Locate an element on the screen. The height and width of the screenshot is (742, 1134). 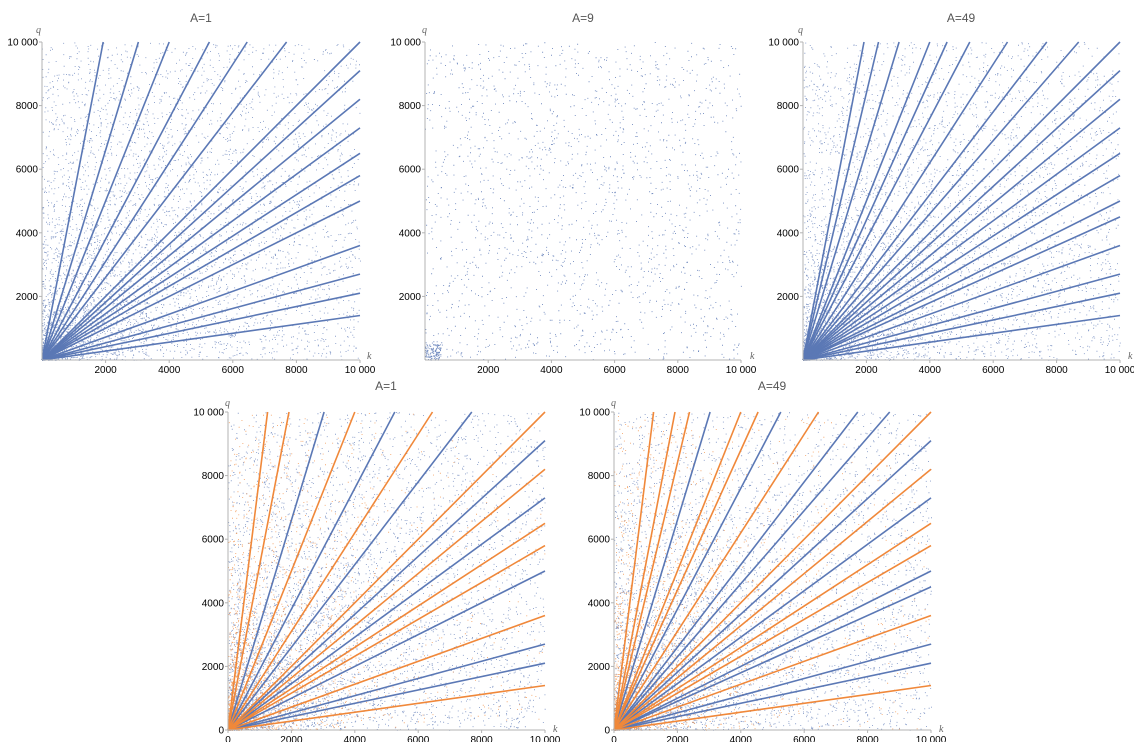
chart-title: A=9 is located at coordinates (583, 18).